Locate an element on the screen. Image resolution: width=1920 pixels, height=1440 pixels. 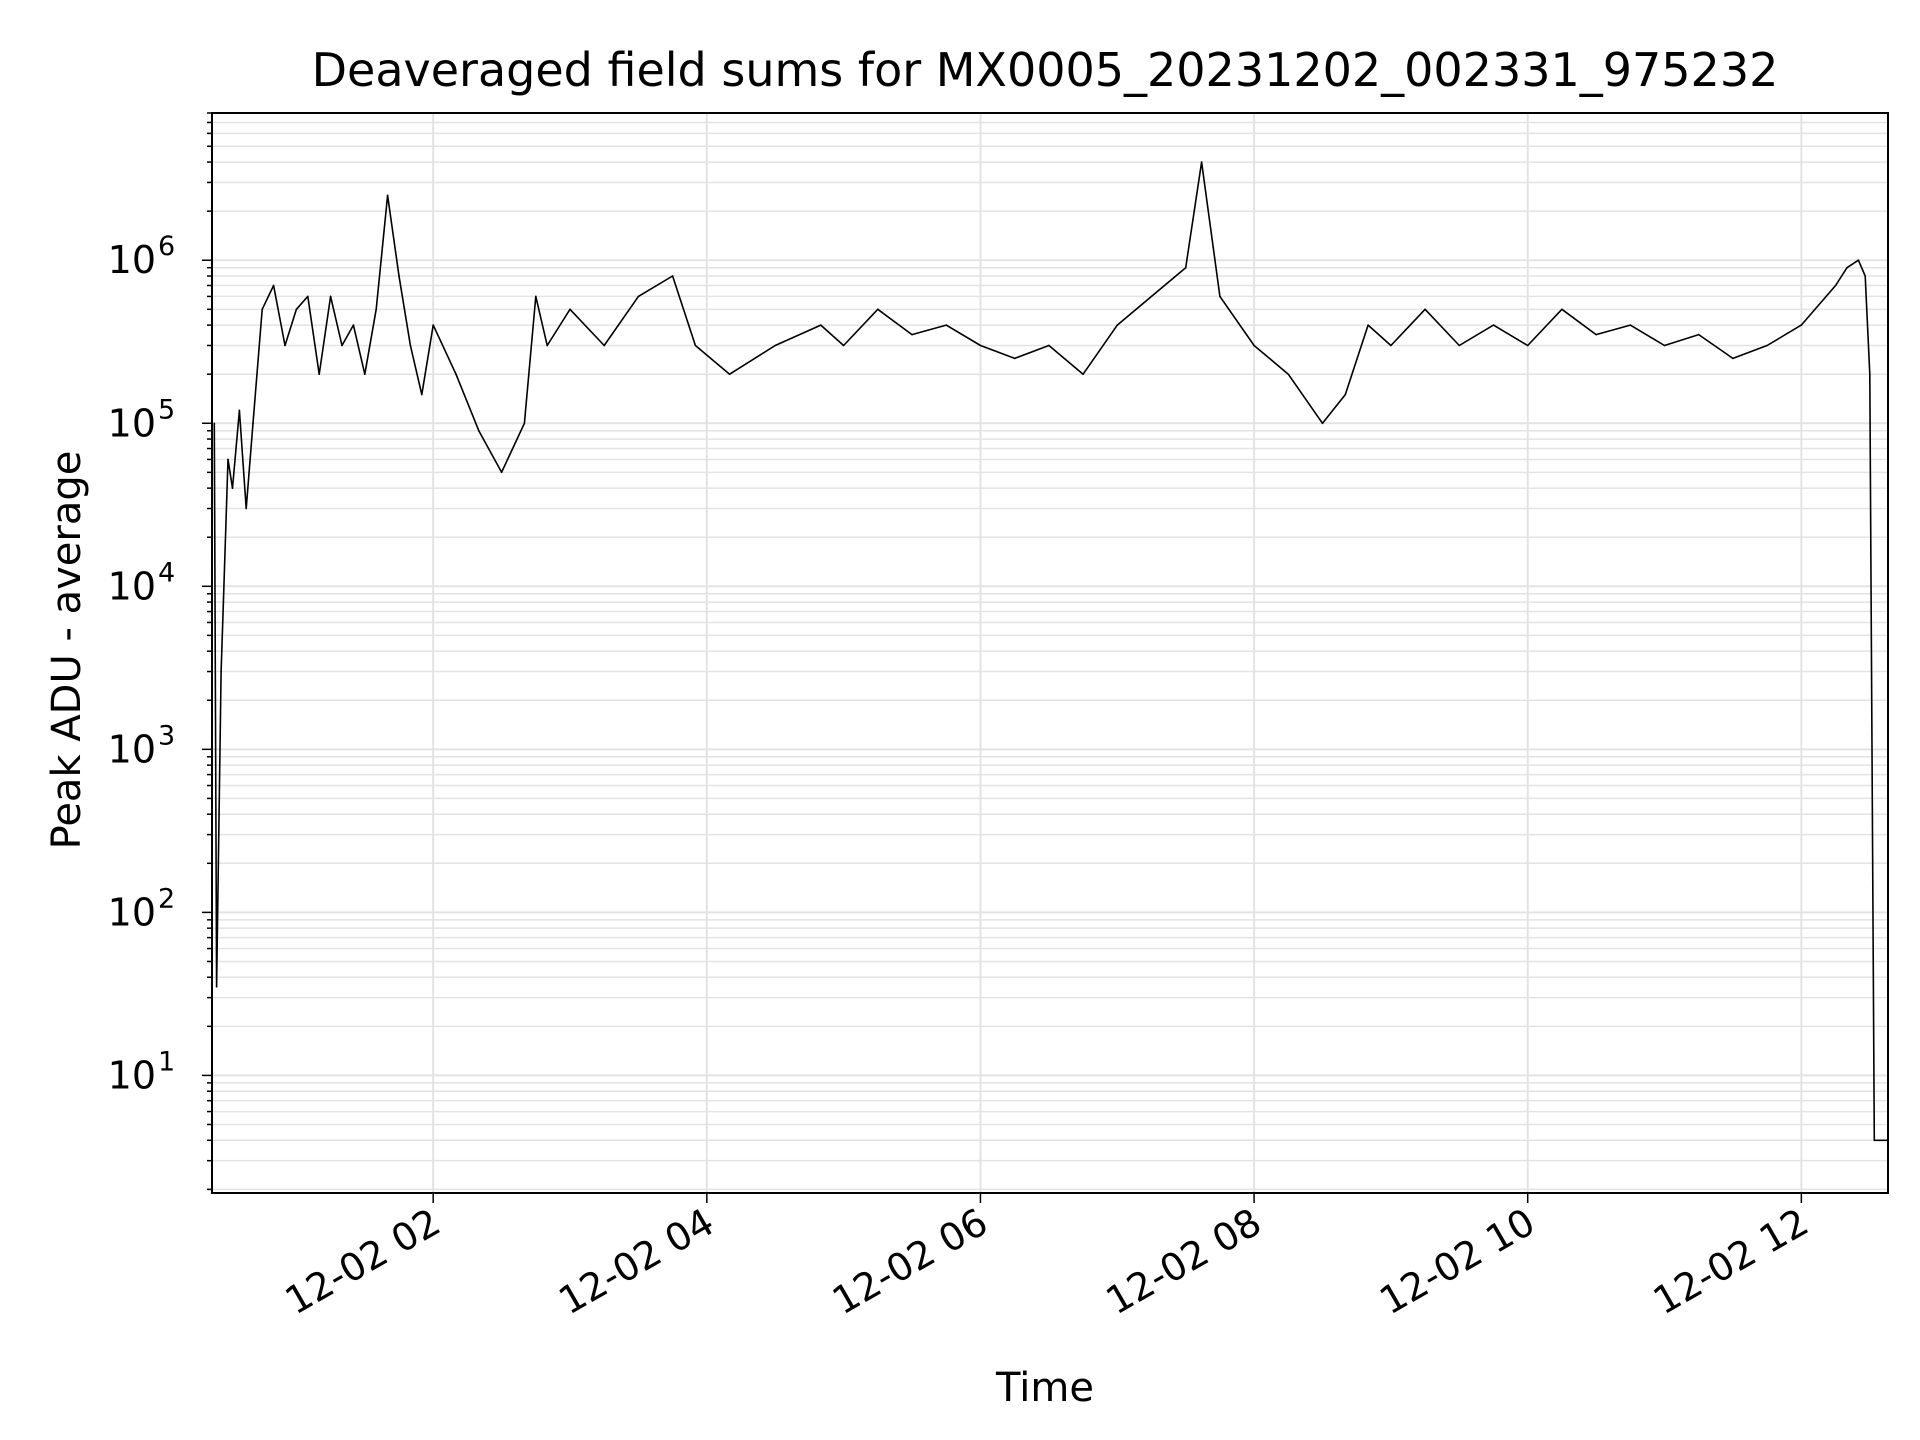
x-axis-label: Time is located at coordinates (1044, 1388).